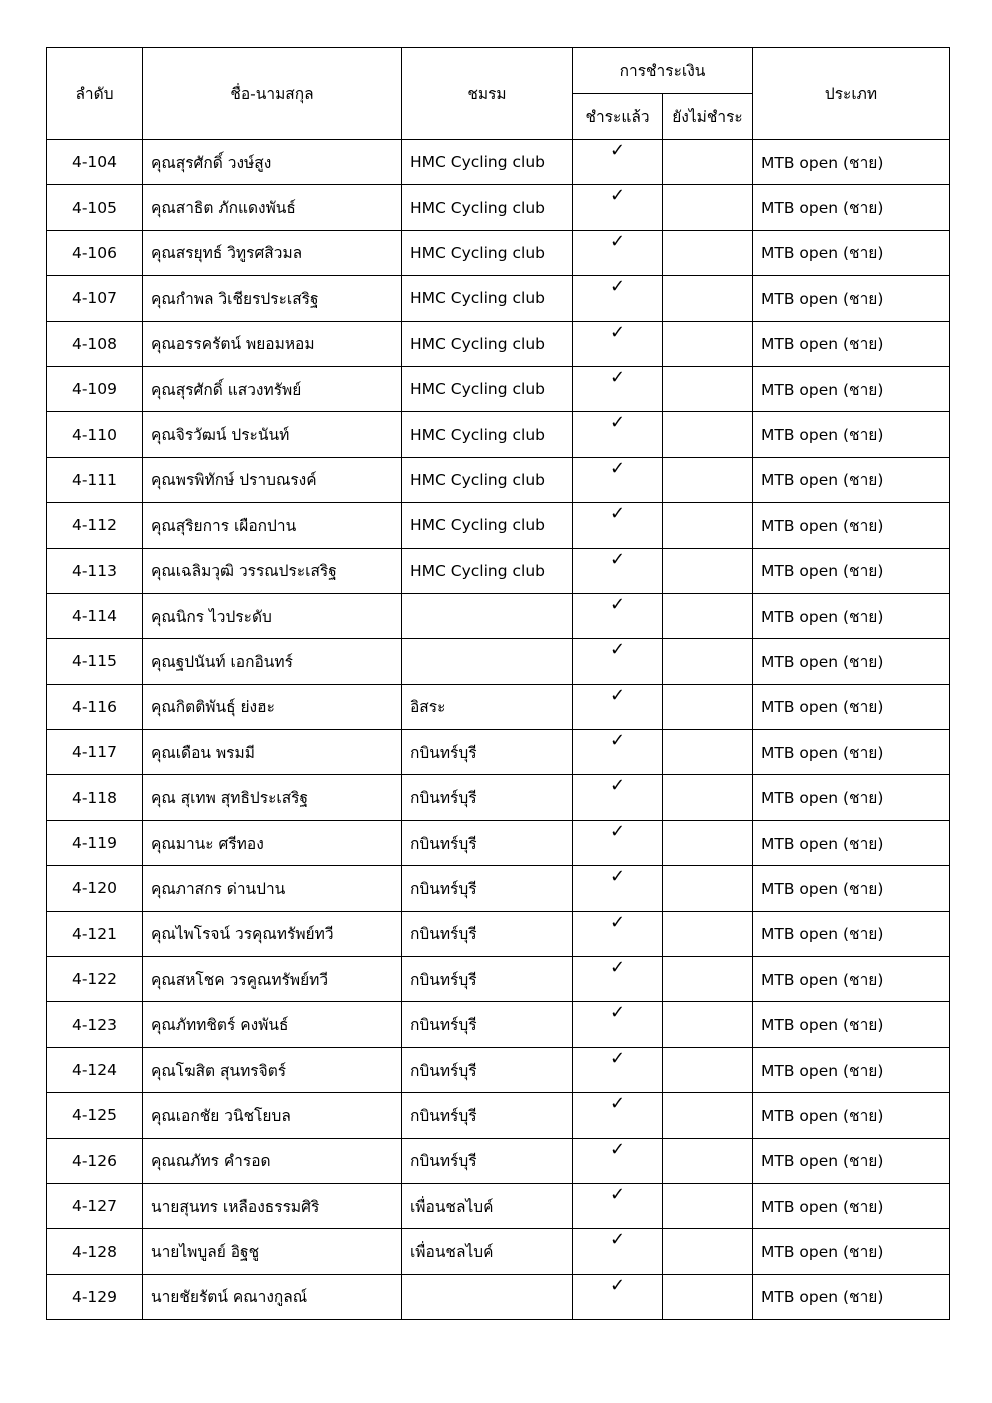 The image size is (992, 1403). Describe the element at coordinates (487, 1251) in the screenshot. I see `club-name: เพื่อนชลไบค์` at that location.